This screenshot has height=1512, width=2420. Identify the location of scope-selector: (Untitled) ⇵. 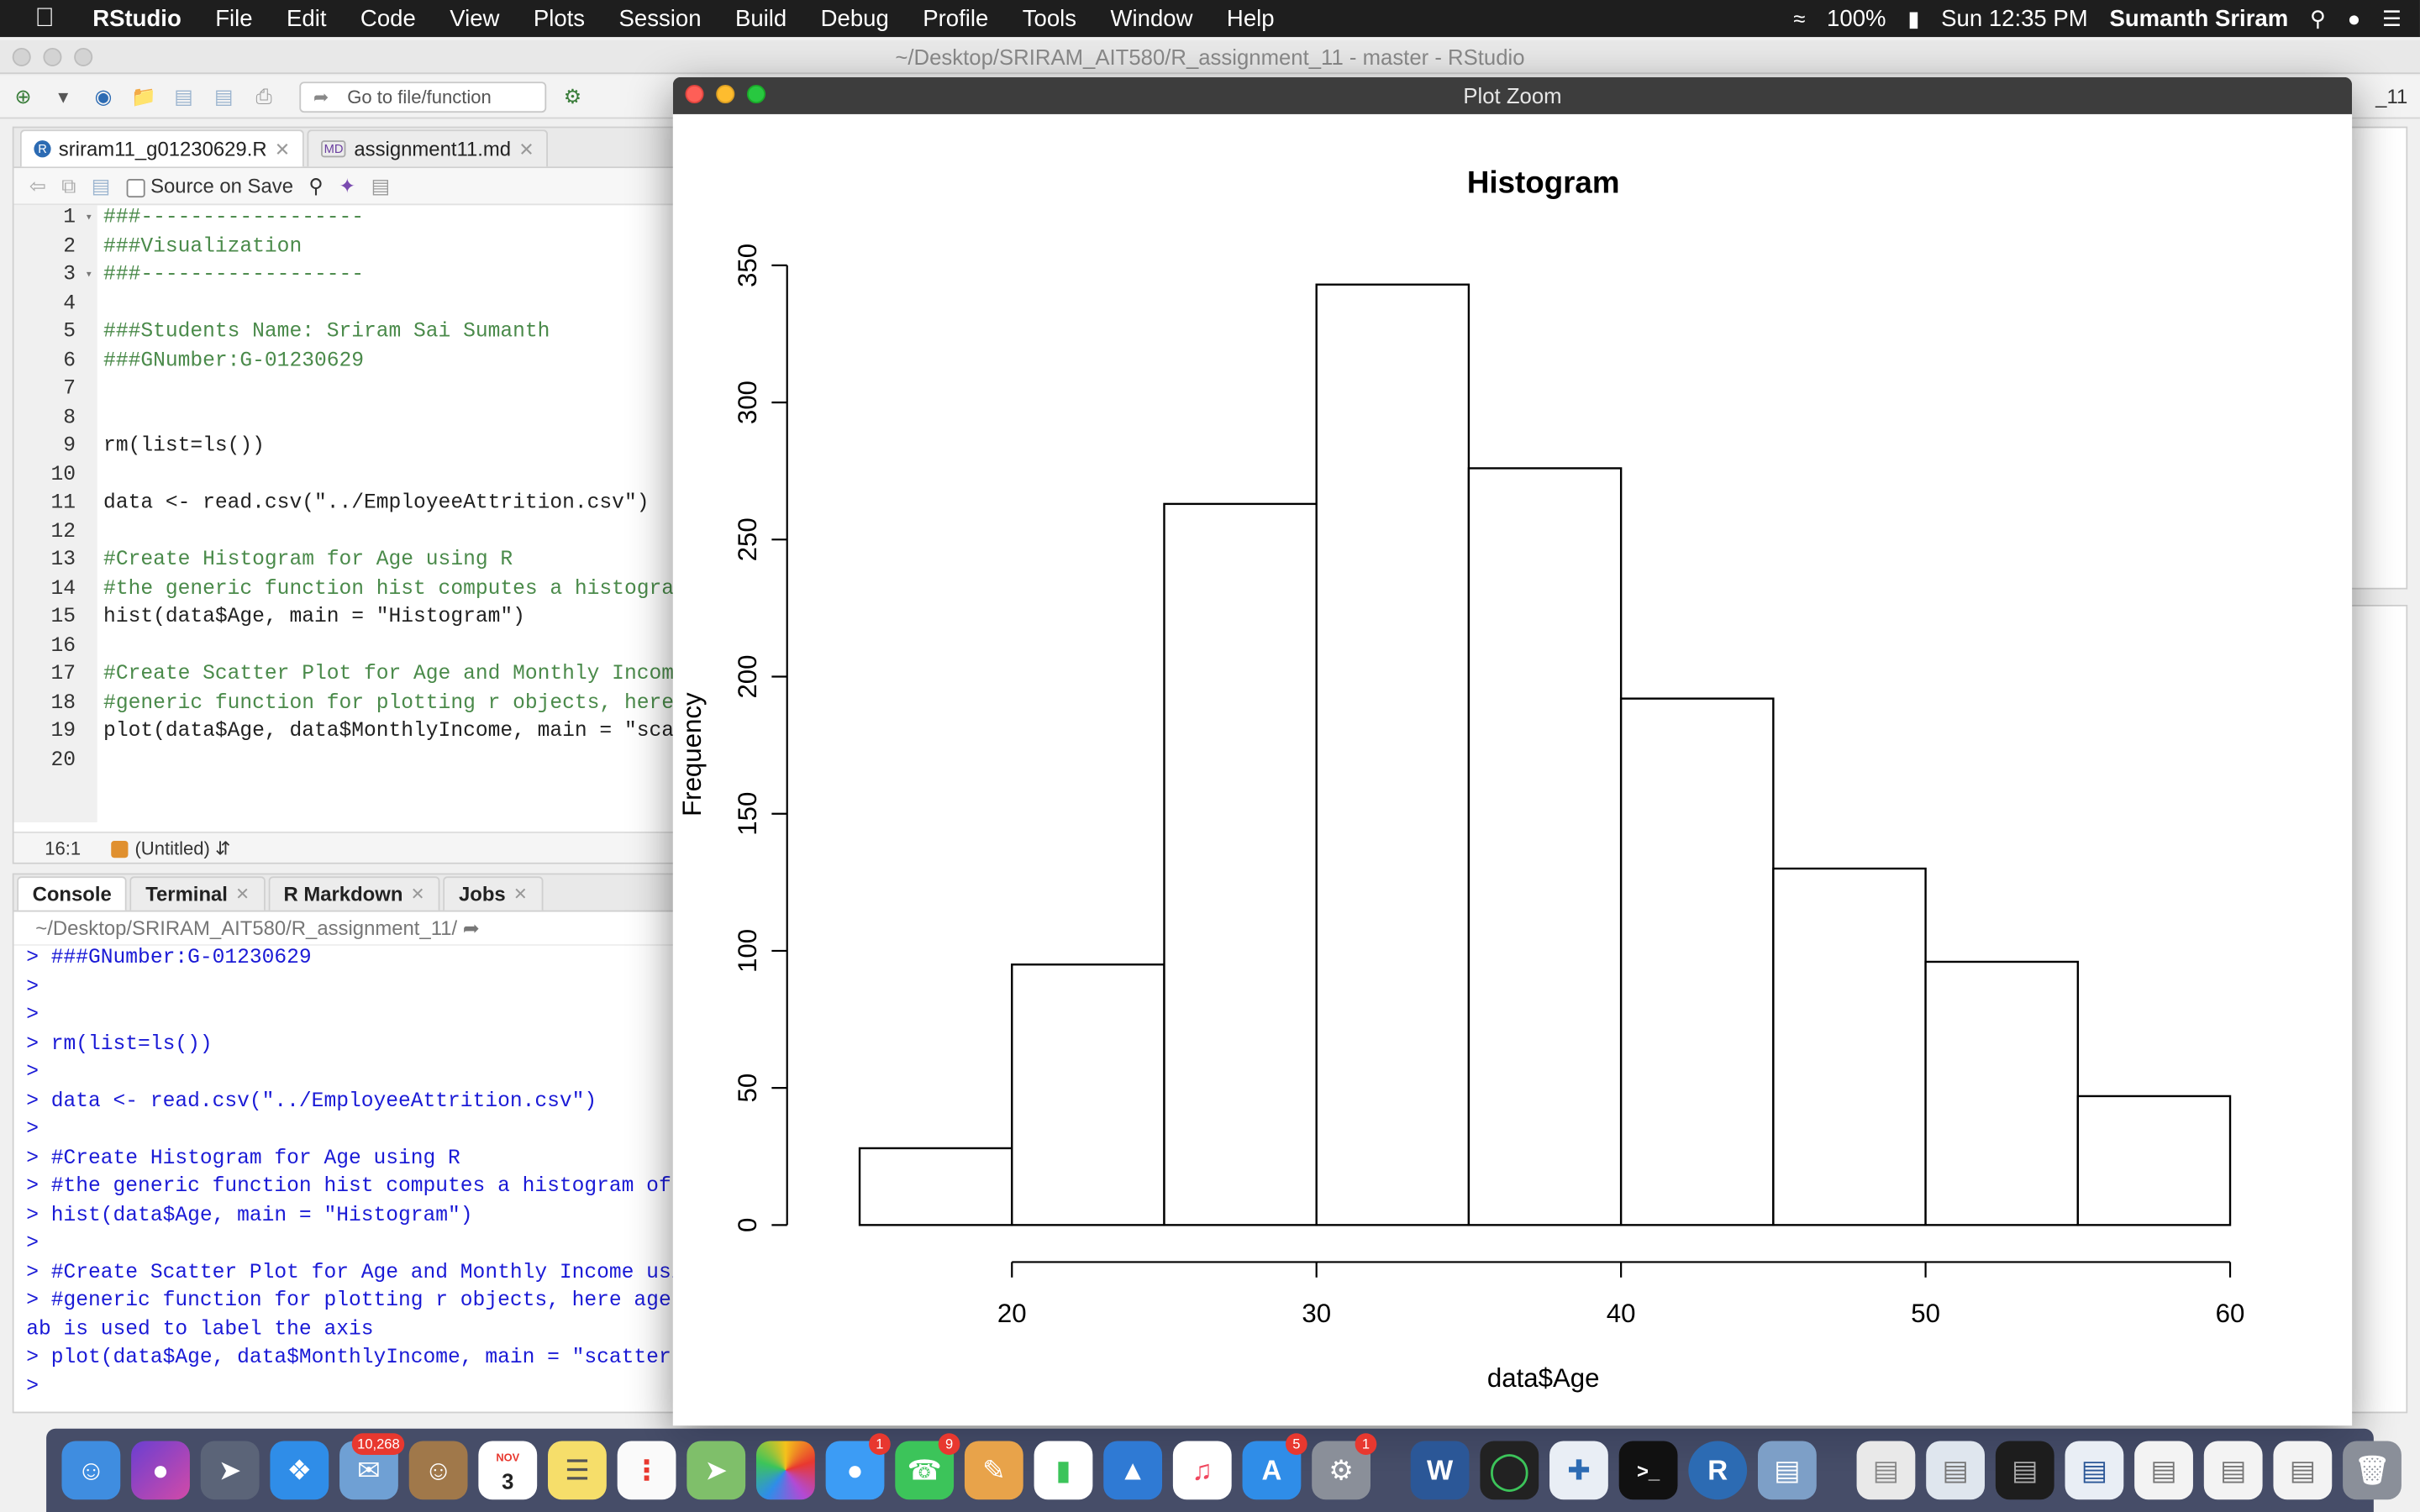
(170, 847).